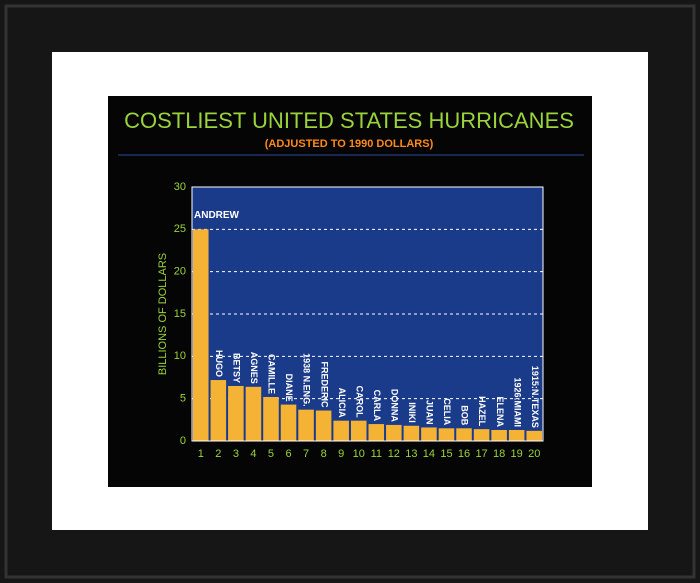  Describe the element at coordinates (342, 403) in the screenshot. I see `bar-label: ALICIA` at that location.